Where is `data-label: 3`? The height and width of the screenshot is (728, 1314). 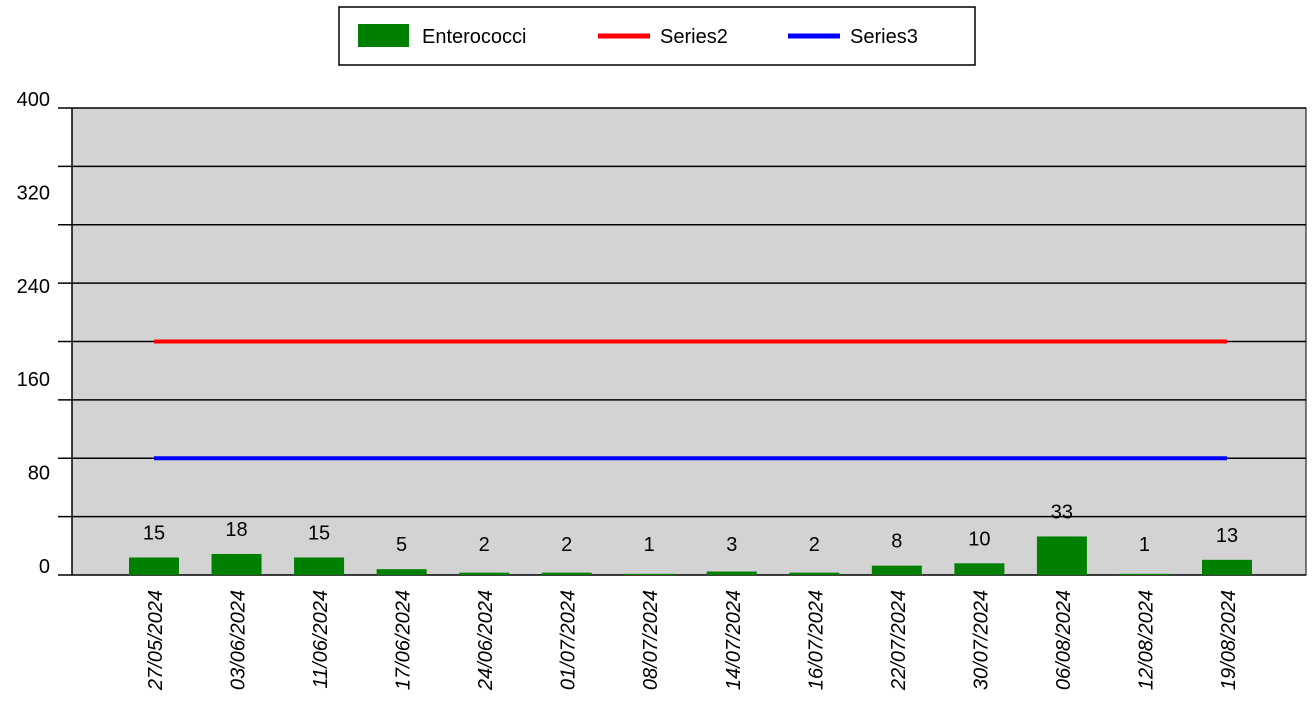 data-label: 3 is located at coordinates (731, 545).